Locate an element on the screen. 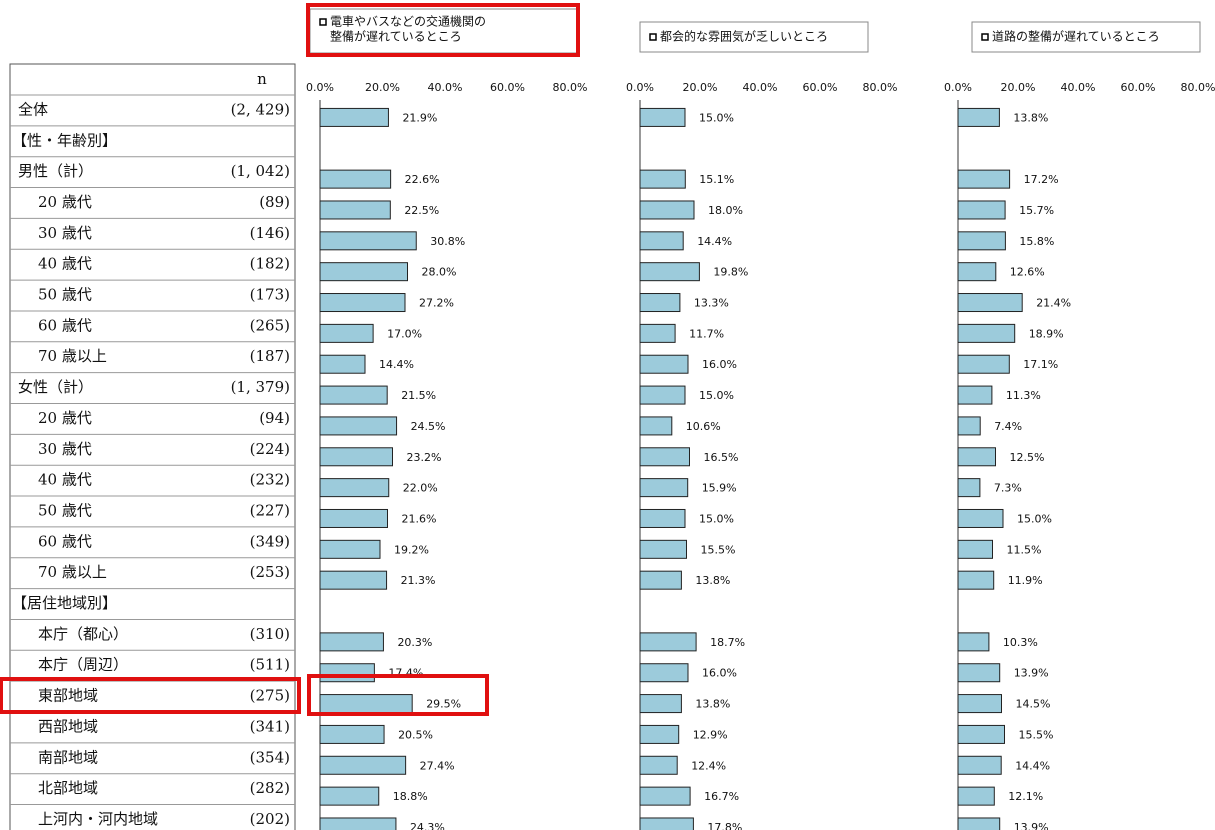 The height and width of the screenshot is (830, 1215). row-label: 東部地域 is located at coordinates (68, 696).